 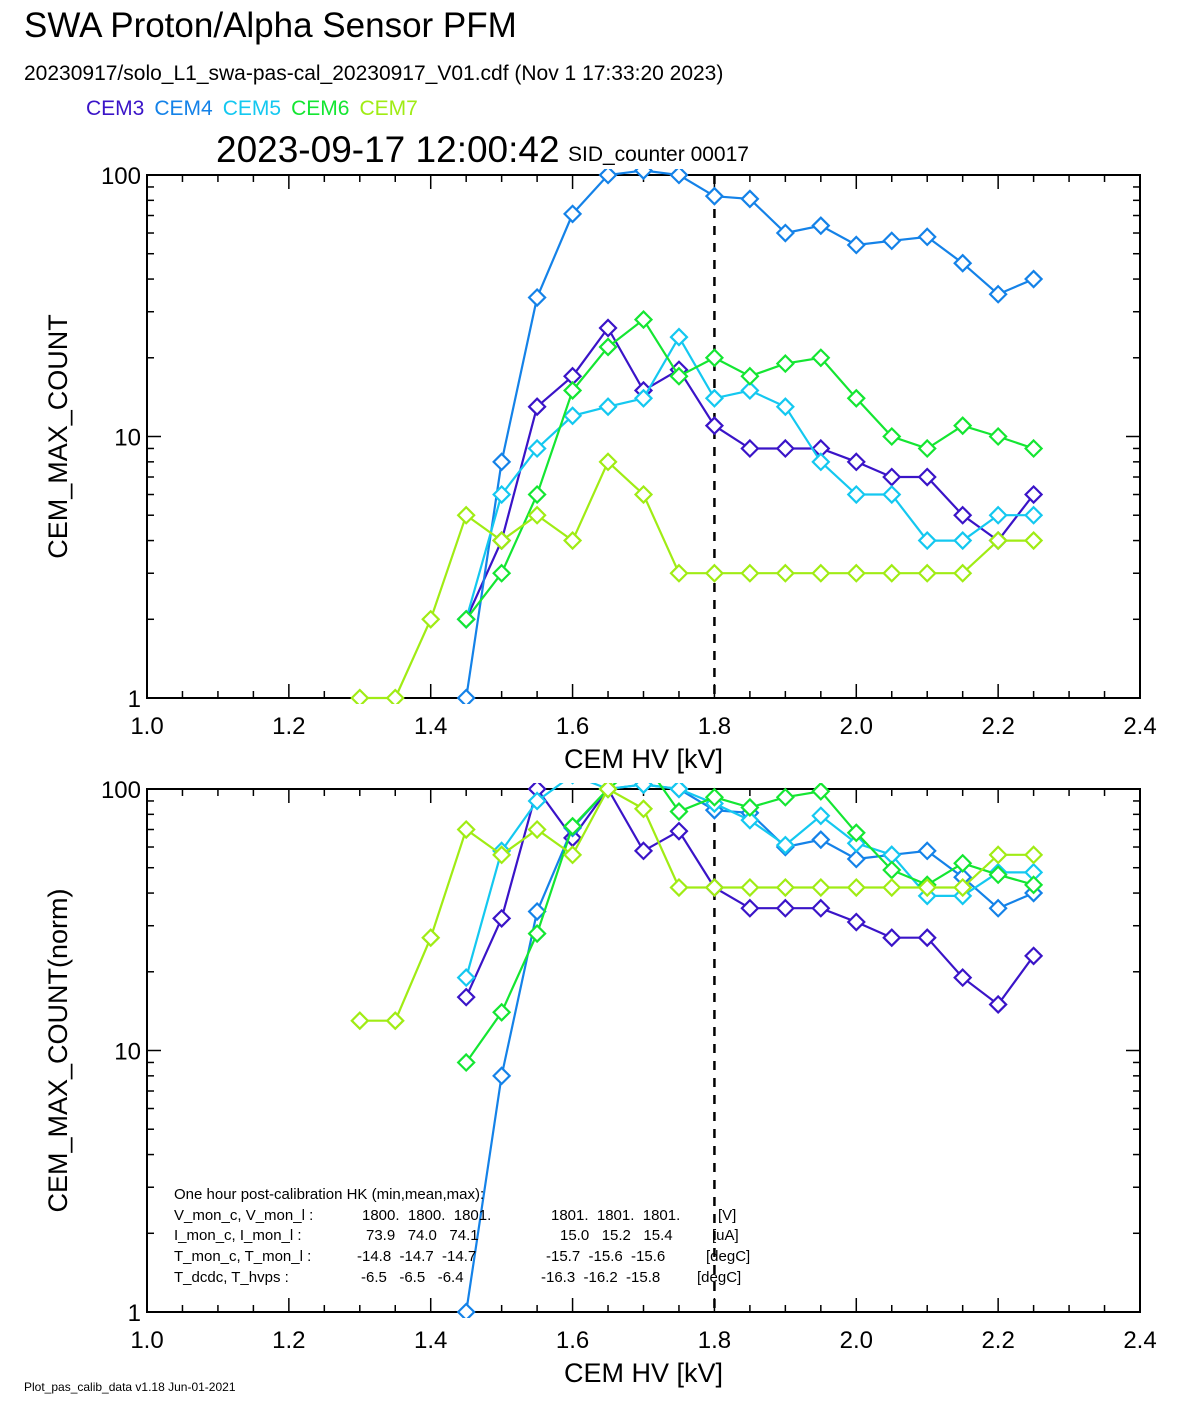 What do you see at coordinates (416, 1256) in the screenshot?
I see `hk-row-c-values: -14.8 -14.7 -14.7` at bounding box center [416, 1256].